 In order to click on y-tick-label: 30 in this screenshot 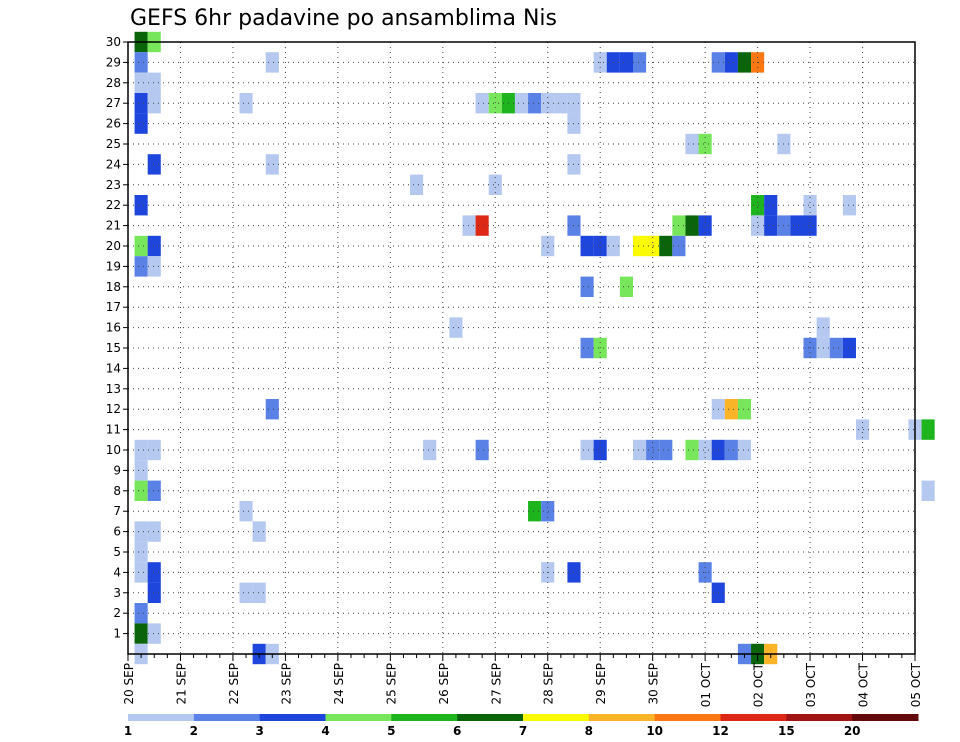, I will do `click(113, 42)`.